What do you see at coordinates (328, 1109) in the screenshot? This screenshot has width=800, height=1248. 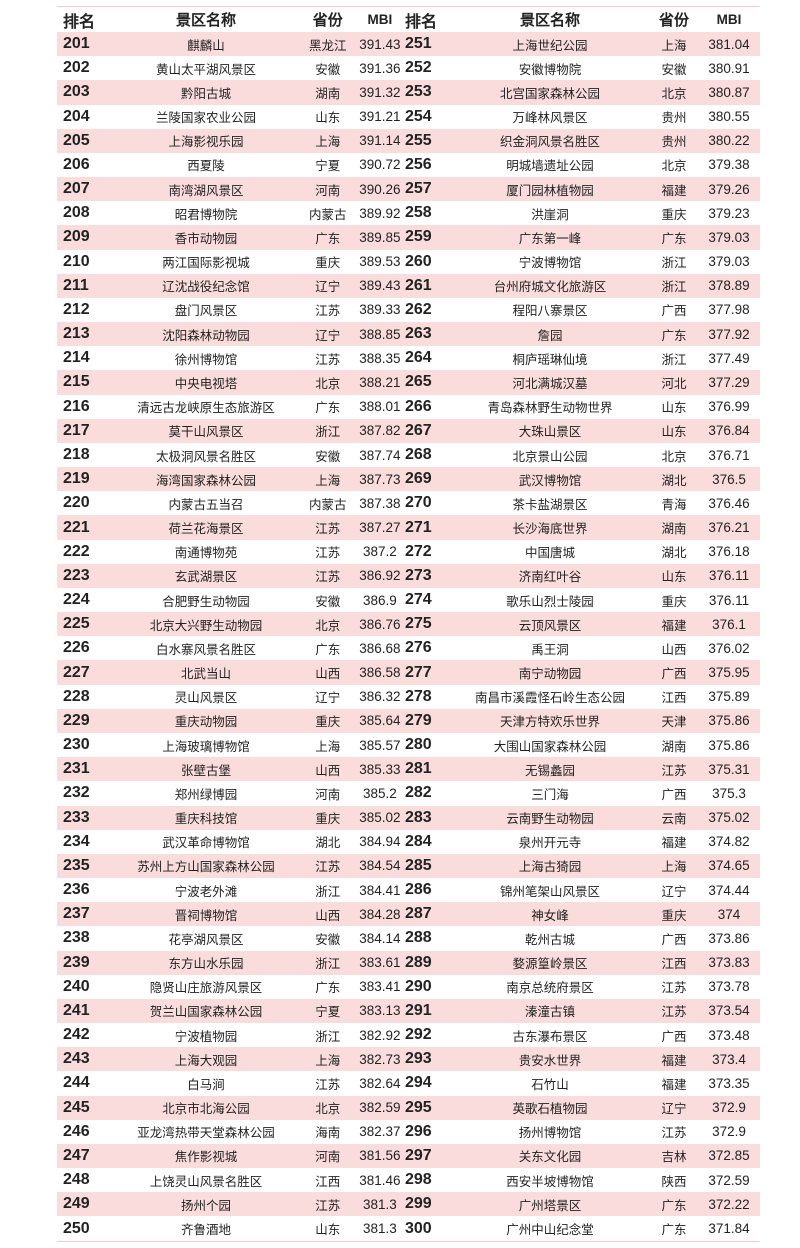 I see `province-cell: 北京` at bounding box center [328, 1109].